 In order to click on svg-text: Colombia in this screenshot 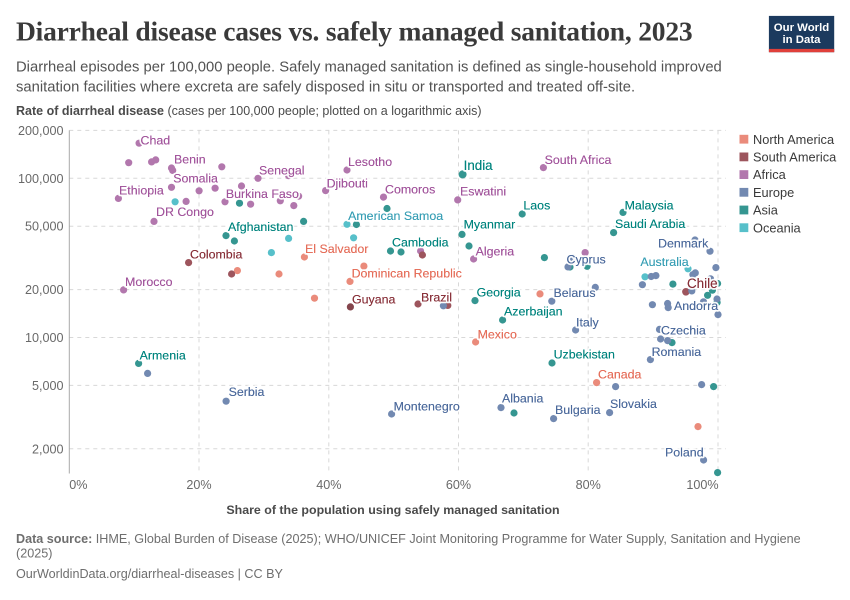, I will do `click(216, 255)`.